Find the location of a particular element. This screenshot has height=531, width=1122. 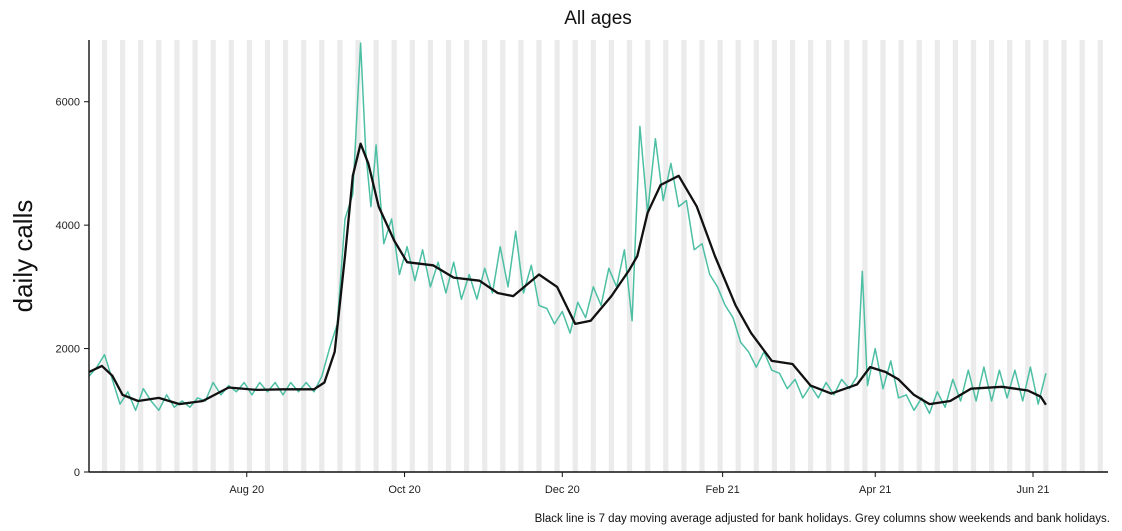

x-tick-label: Feb 21 is located at coordinates (723, 490).